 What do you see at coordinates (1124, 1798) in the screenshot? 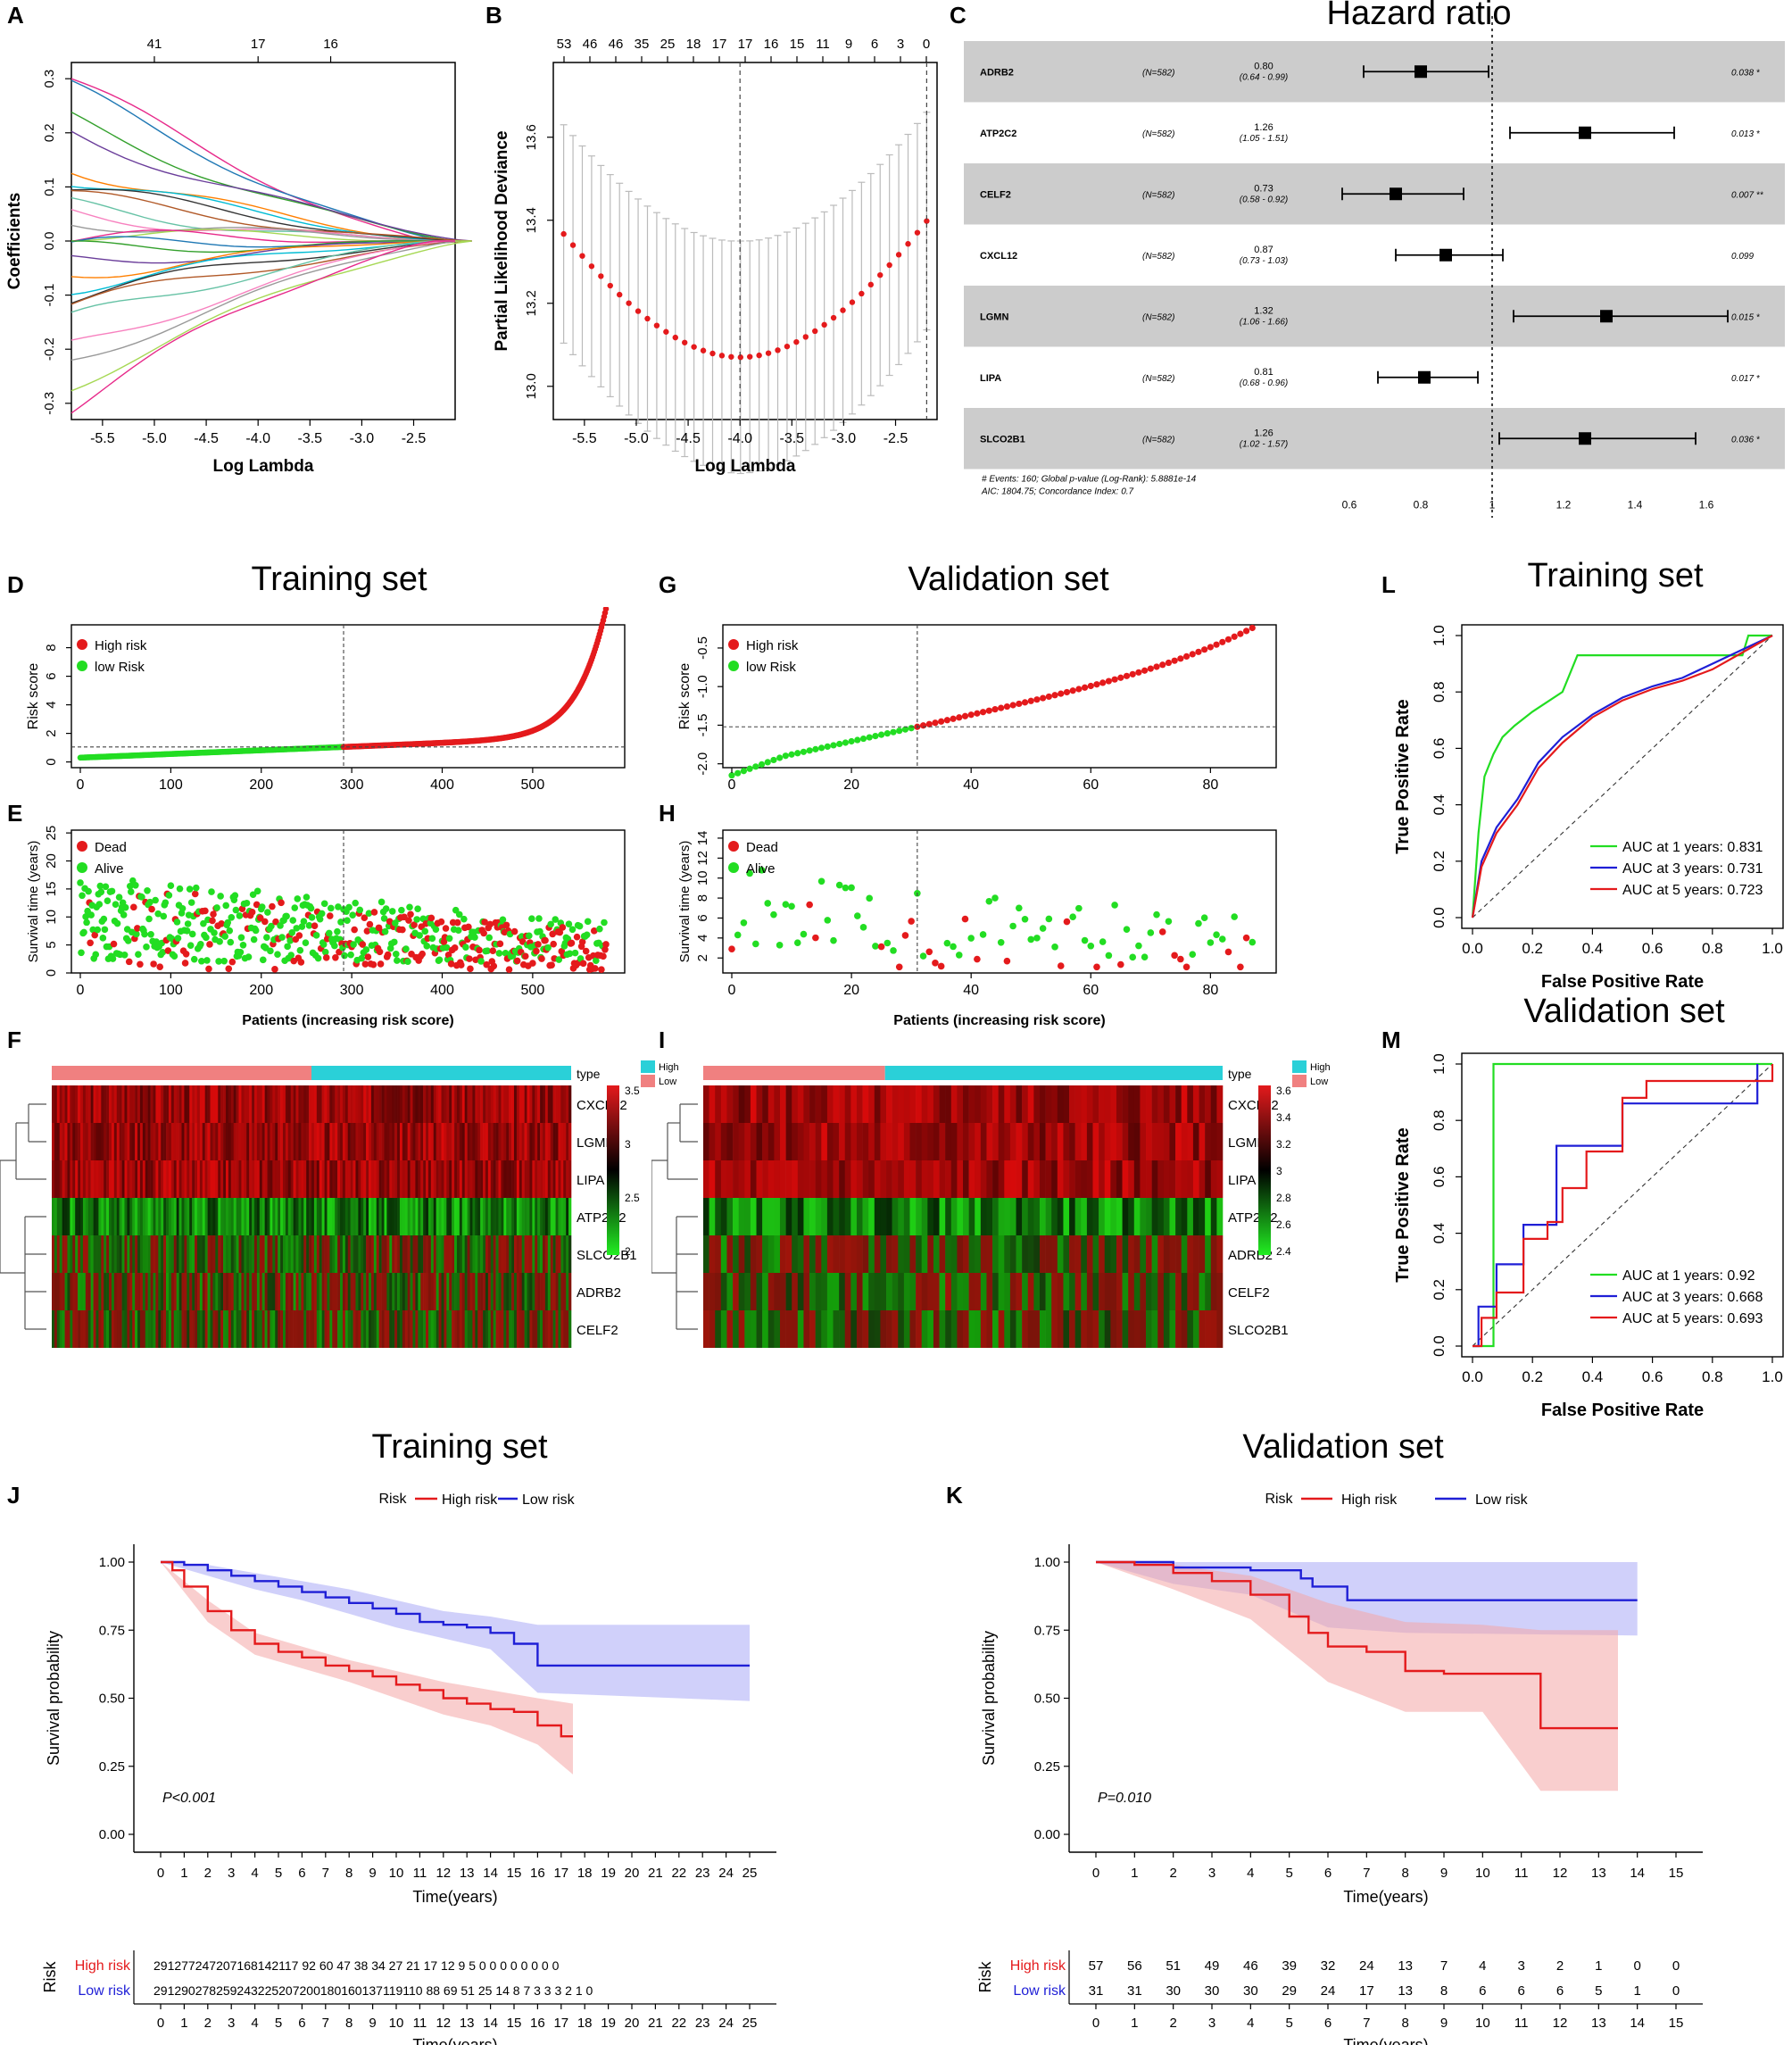
I see `p-value: P=0.010` at bounding box center [1124, 1798].